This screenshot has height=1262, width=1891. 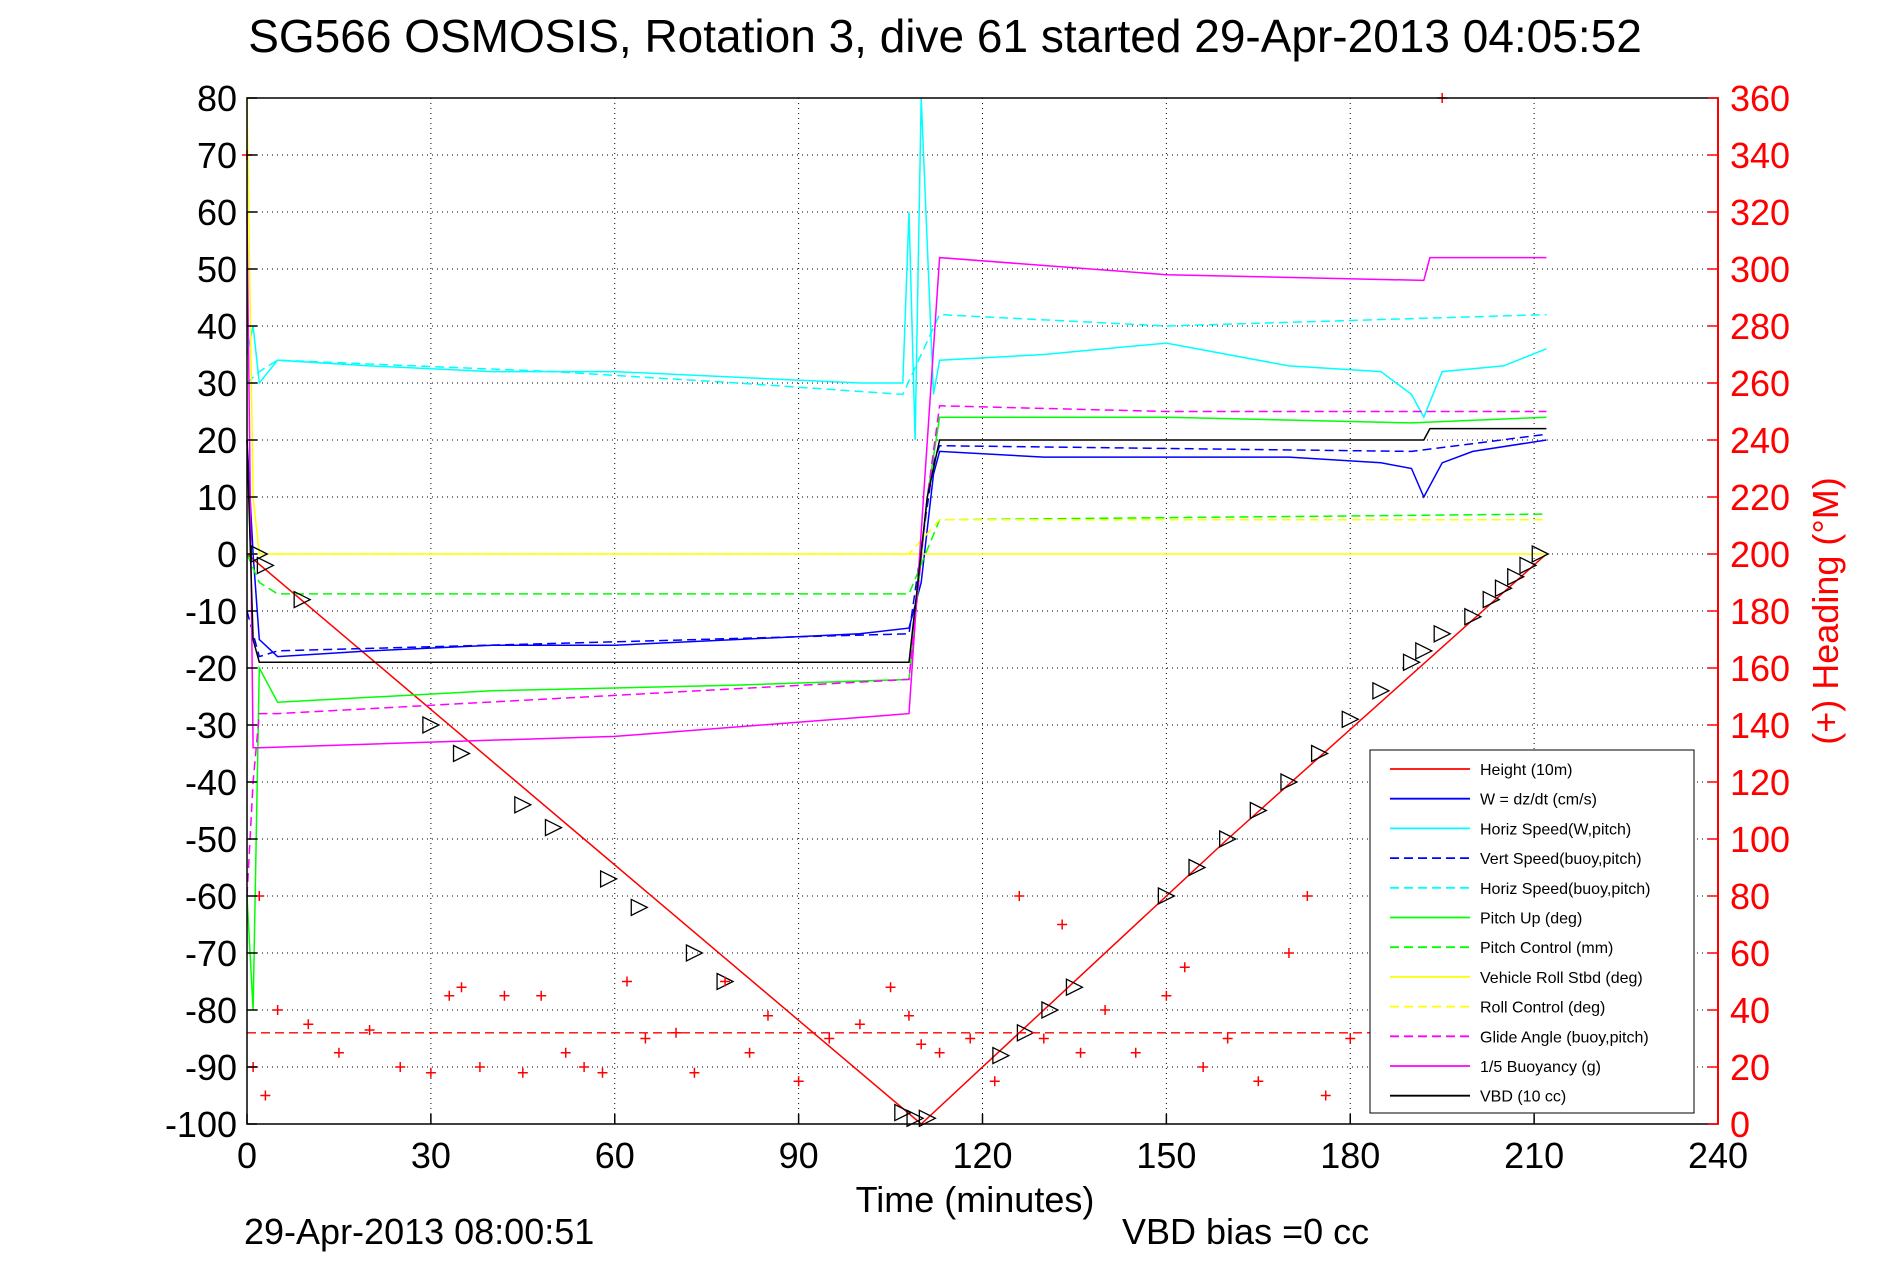 I want to click on x-tick-label: 90, so click(x=799, y=1155).